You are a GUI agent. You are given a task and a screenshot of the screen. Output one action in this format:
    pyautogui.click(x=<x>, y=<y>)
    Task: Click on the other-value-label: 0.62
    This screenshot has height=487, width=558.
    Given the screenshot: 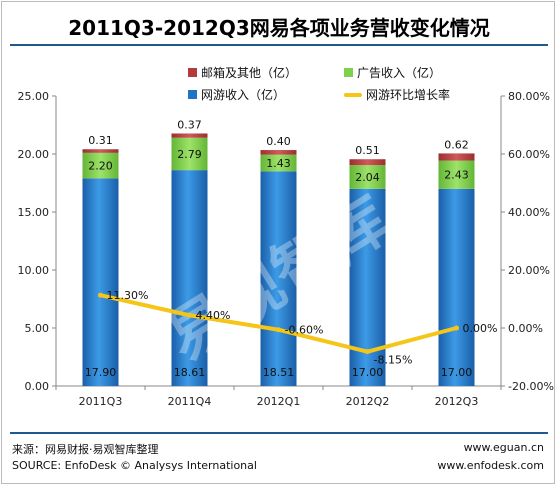 What is the action you would take?
    pyautogui.click(x=456, y=144)
    